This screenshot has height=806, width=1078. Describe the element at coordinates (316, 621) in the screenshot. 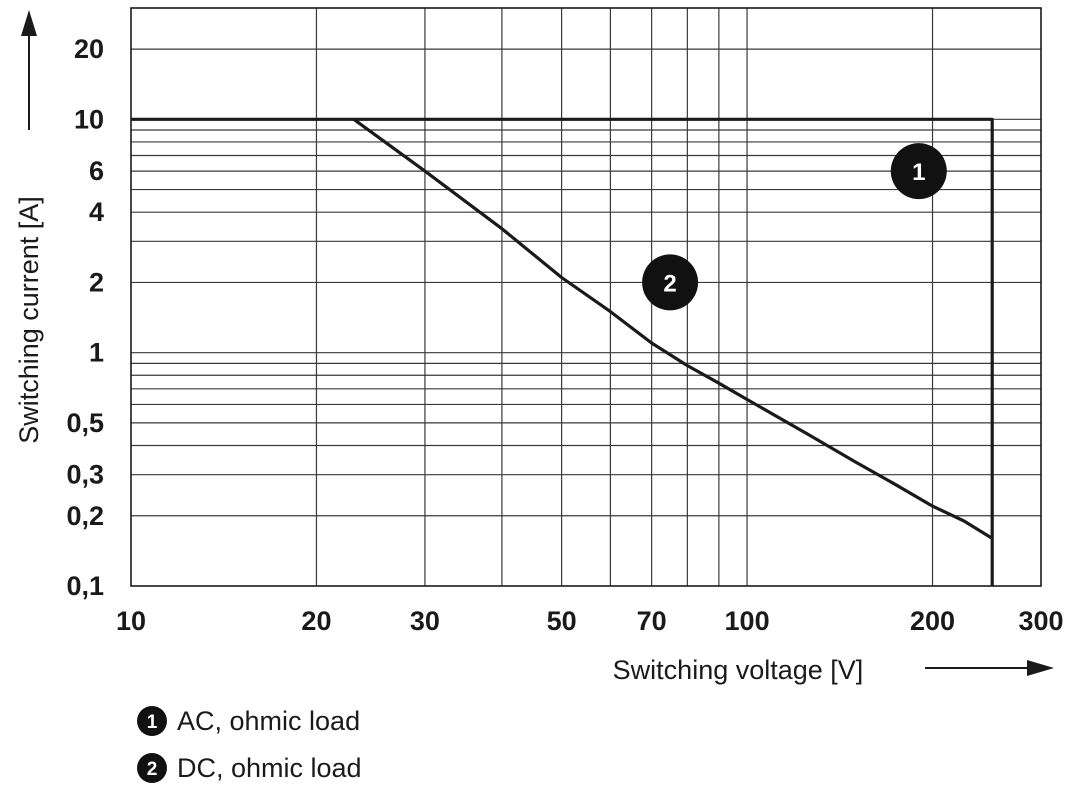

I see `x-tick-label: 20` at that location.